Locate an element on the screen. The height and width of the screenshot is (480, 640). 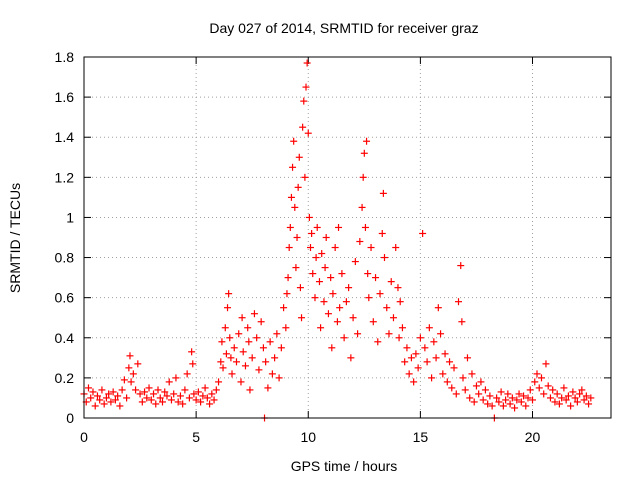
x-tick-label: 20 is located at coordinates (533, 437).